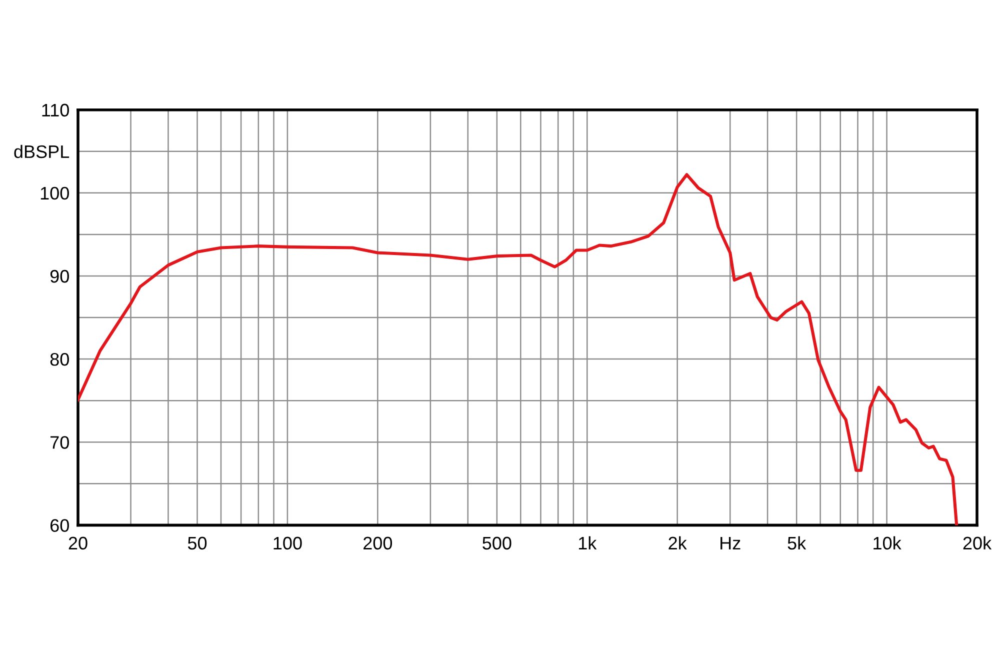 This screenshot has width=1000, height=650. What do you see at coordinates (797, 543) in the screenshot?
I see `x-tick-label: 5k` at bounding box center [797, 543].